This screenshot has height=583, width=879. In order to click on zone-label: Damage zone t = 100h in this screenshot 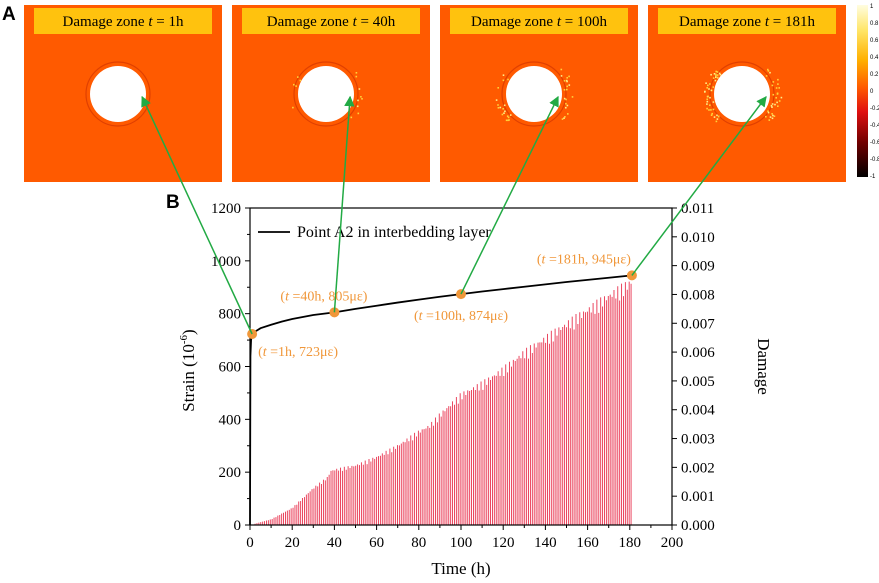, I will do `click(539, 22)`.